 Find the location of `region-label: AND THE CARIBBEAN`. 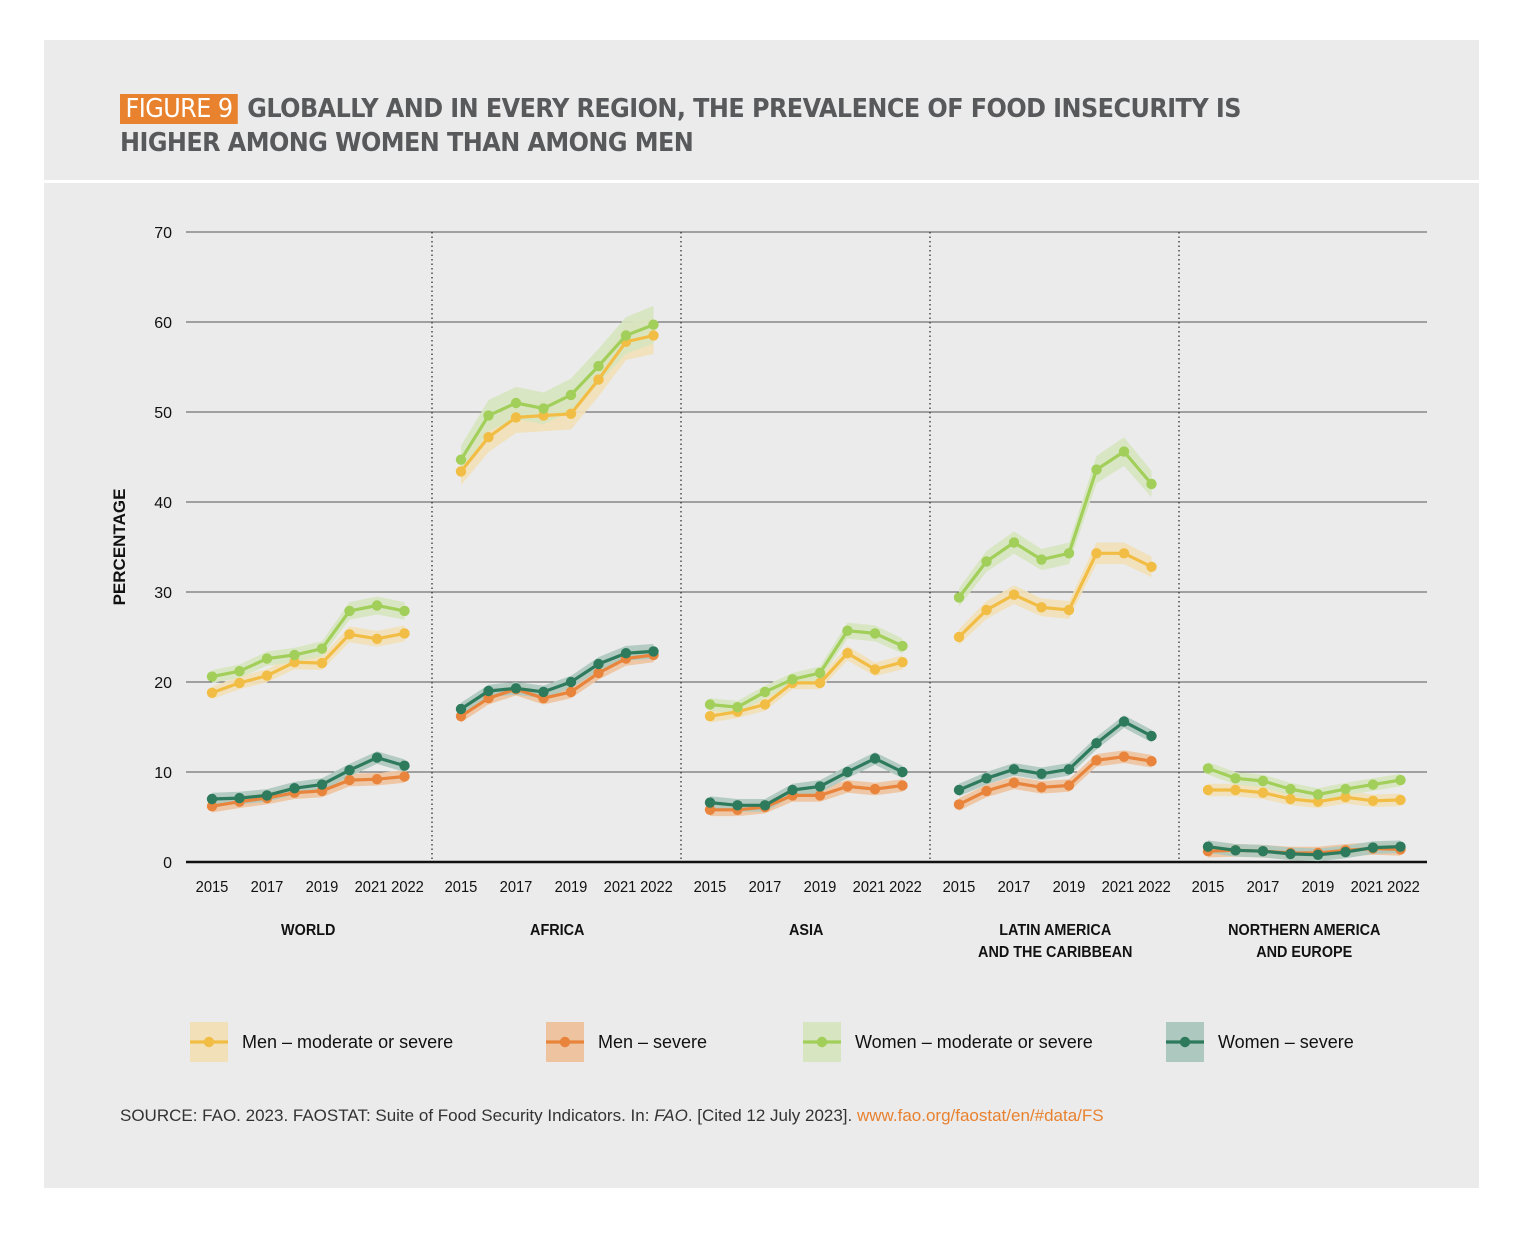

region-label: AND THE CARIBBEAN is located at coordinates (1055, 952).